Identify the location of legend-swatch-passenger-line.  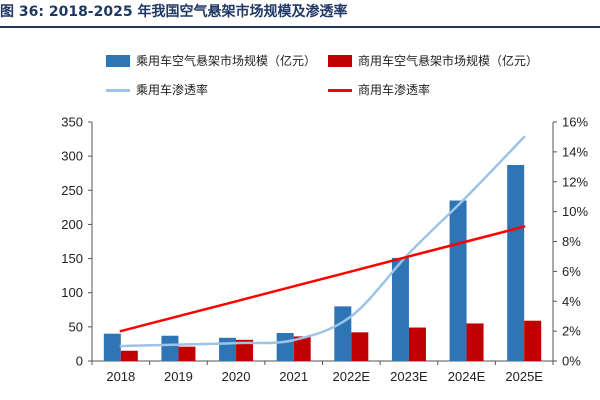
(118, 90).